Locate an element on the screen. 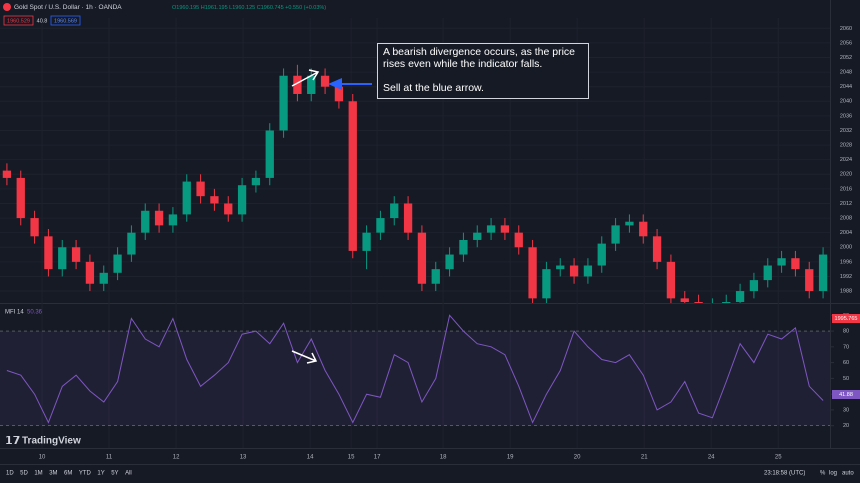 The image size is (860, 483). x-tick-label: 12 is located at coordinates (176, 458).